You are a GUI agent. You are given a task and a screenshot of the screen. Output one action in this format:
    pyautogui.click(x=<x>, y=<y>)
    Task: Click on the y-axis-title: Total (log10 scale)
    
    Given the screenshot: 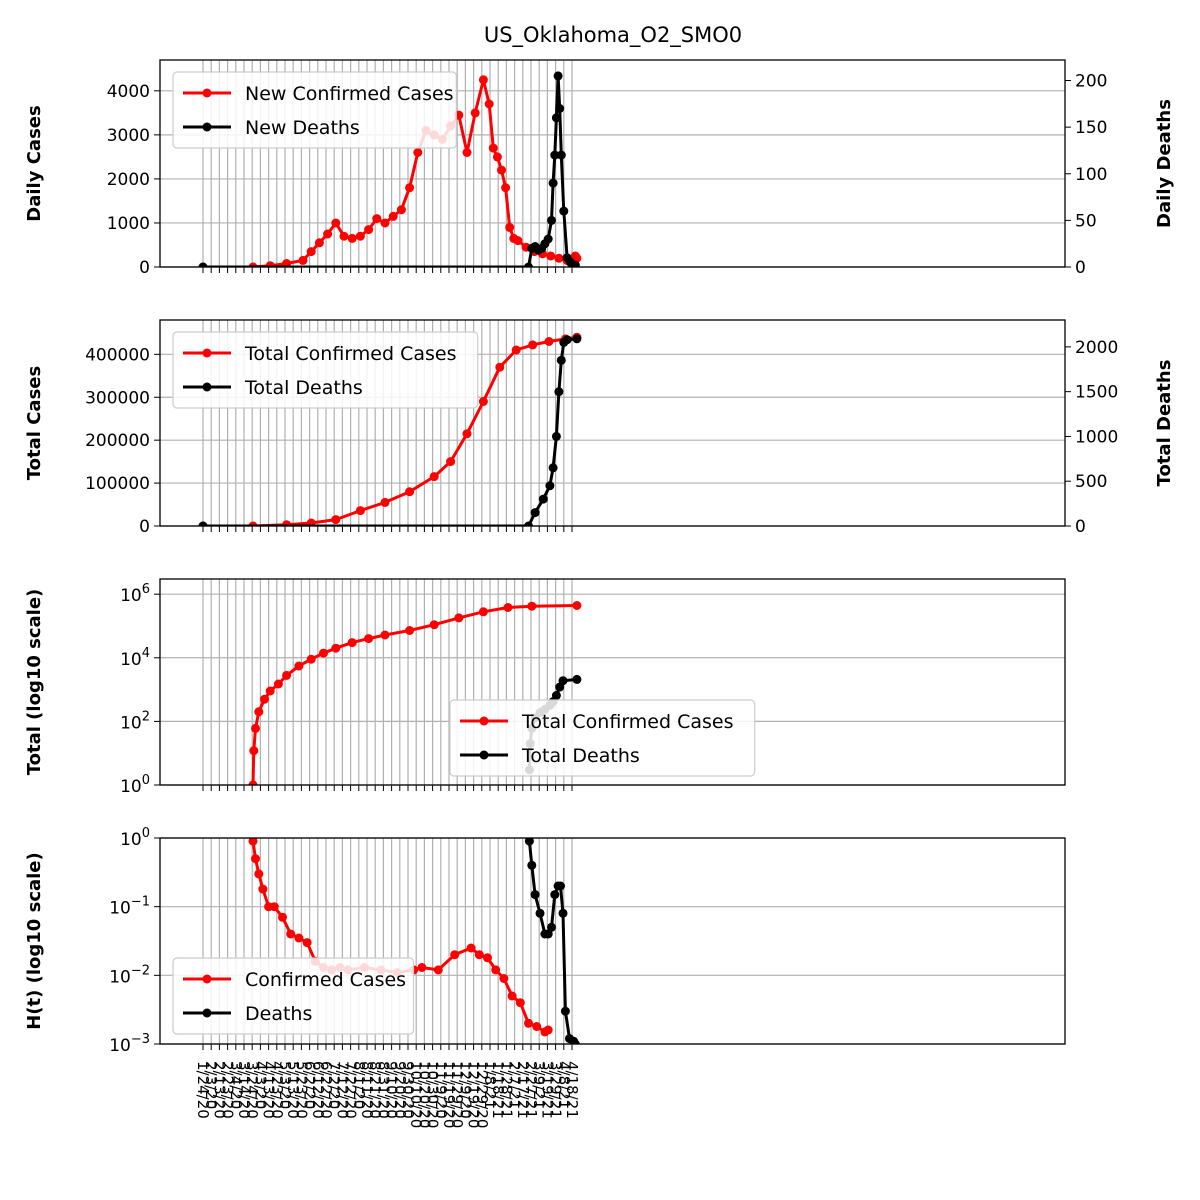 What is the action you would take?
    pyautogui.click(x=34, y=682)
    